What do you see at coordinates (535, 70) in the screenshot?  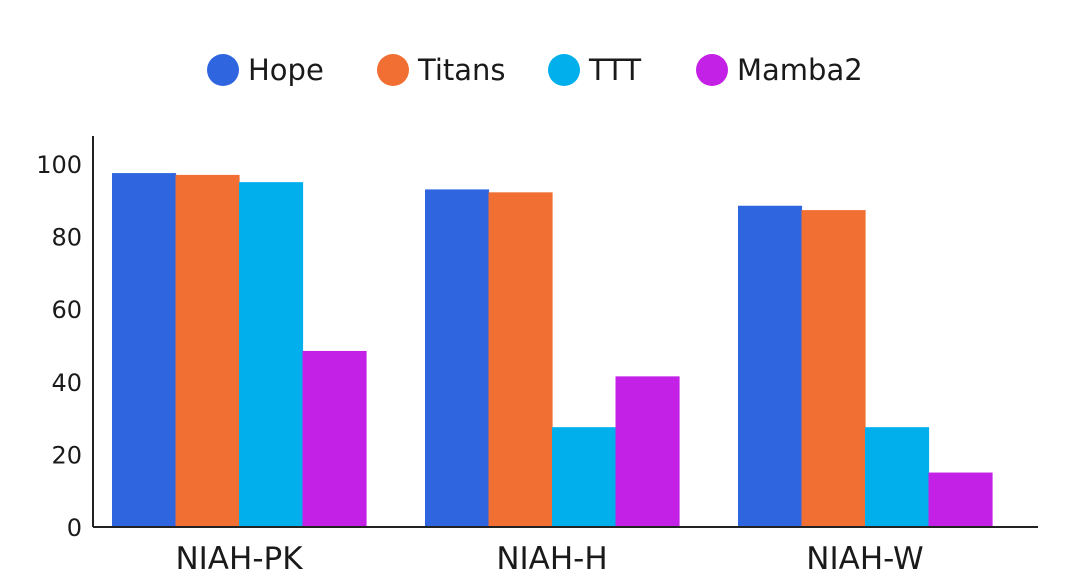 I see `legend: Hope Titans TTT Mamba2` at bounding box center [535, 70].